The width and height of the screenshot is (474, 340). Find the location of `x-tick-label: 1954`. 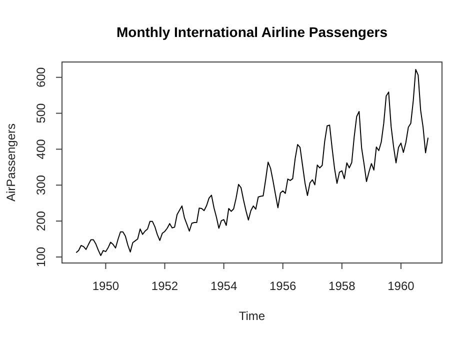

x-tick-label: 1954 is located at coordinates (224, 286).